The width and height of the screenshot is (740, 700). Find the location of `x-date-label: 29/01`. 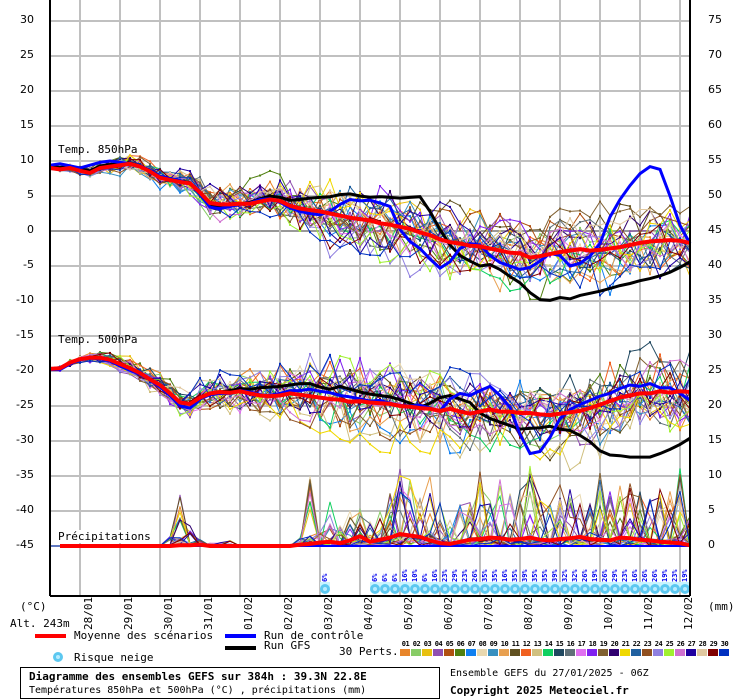

x-date-label: 29/01 is located at coordinates (128, 613).